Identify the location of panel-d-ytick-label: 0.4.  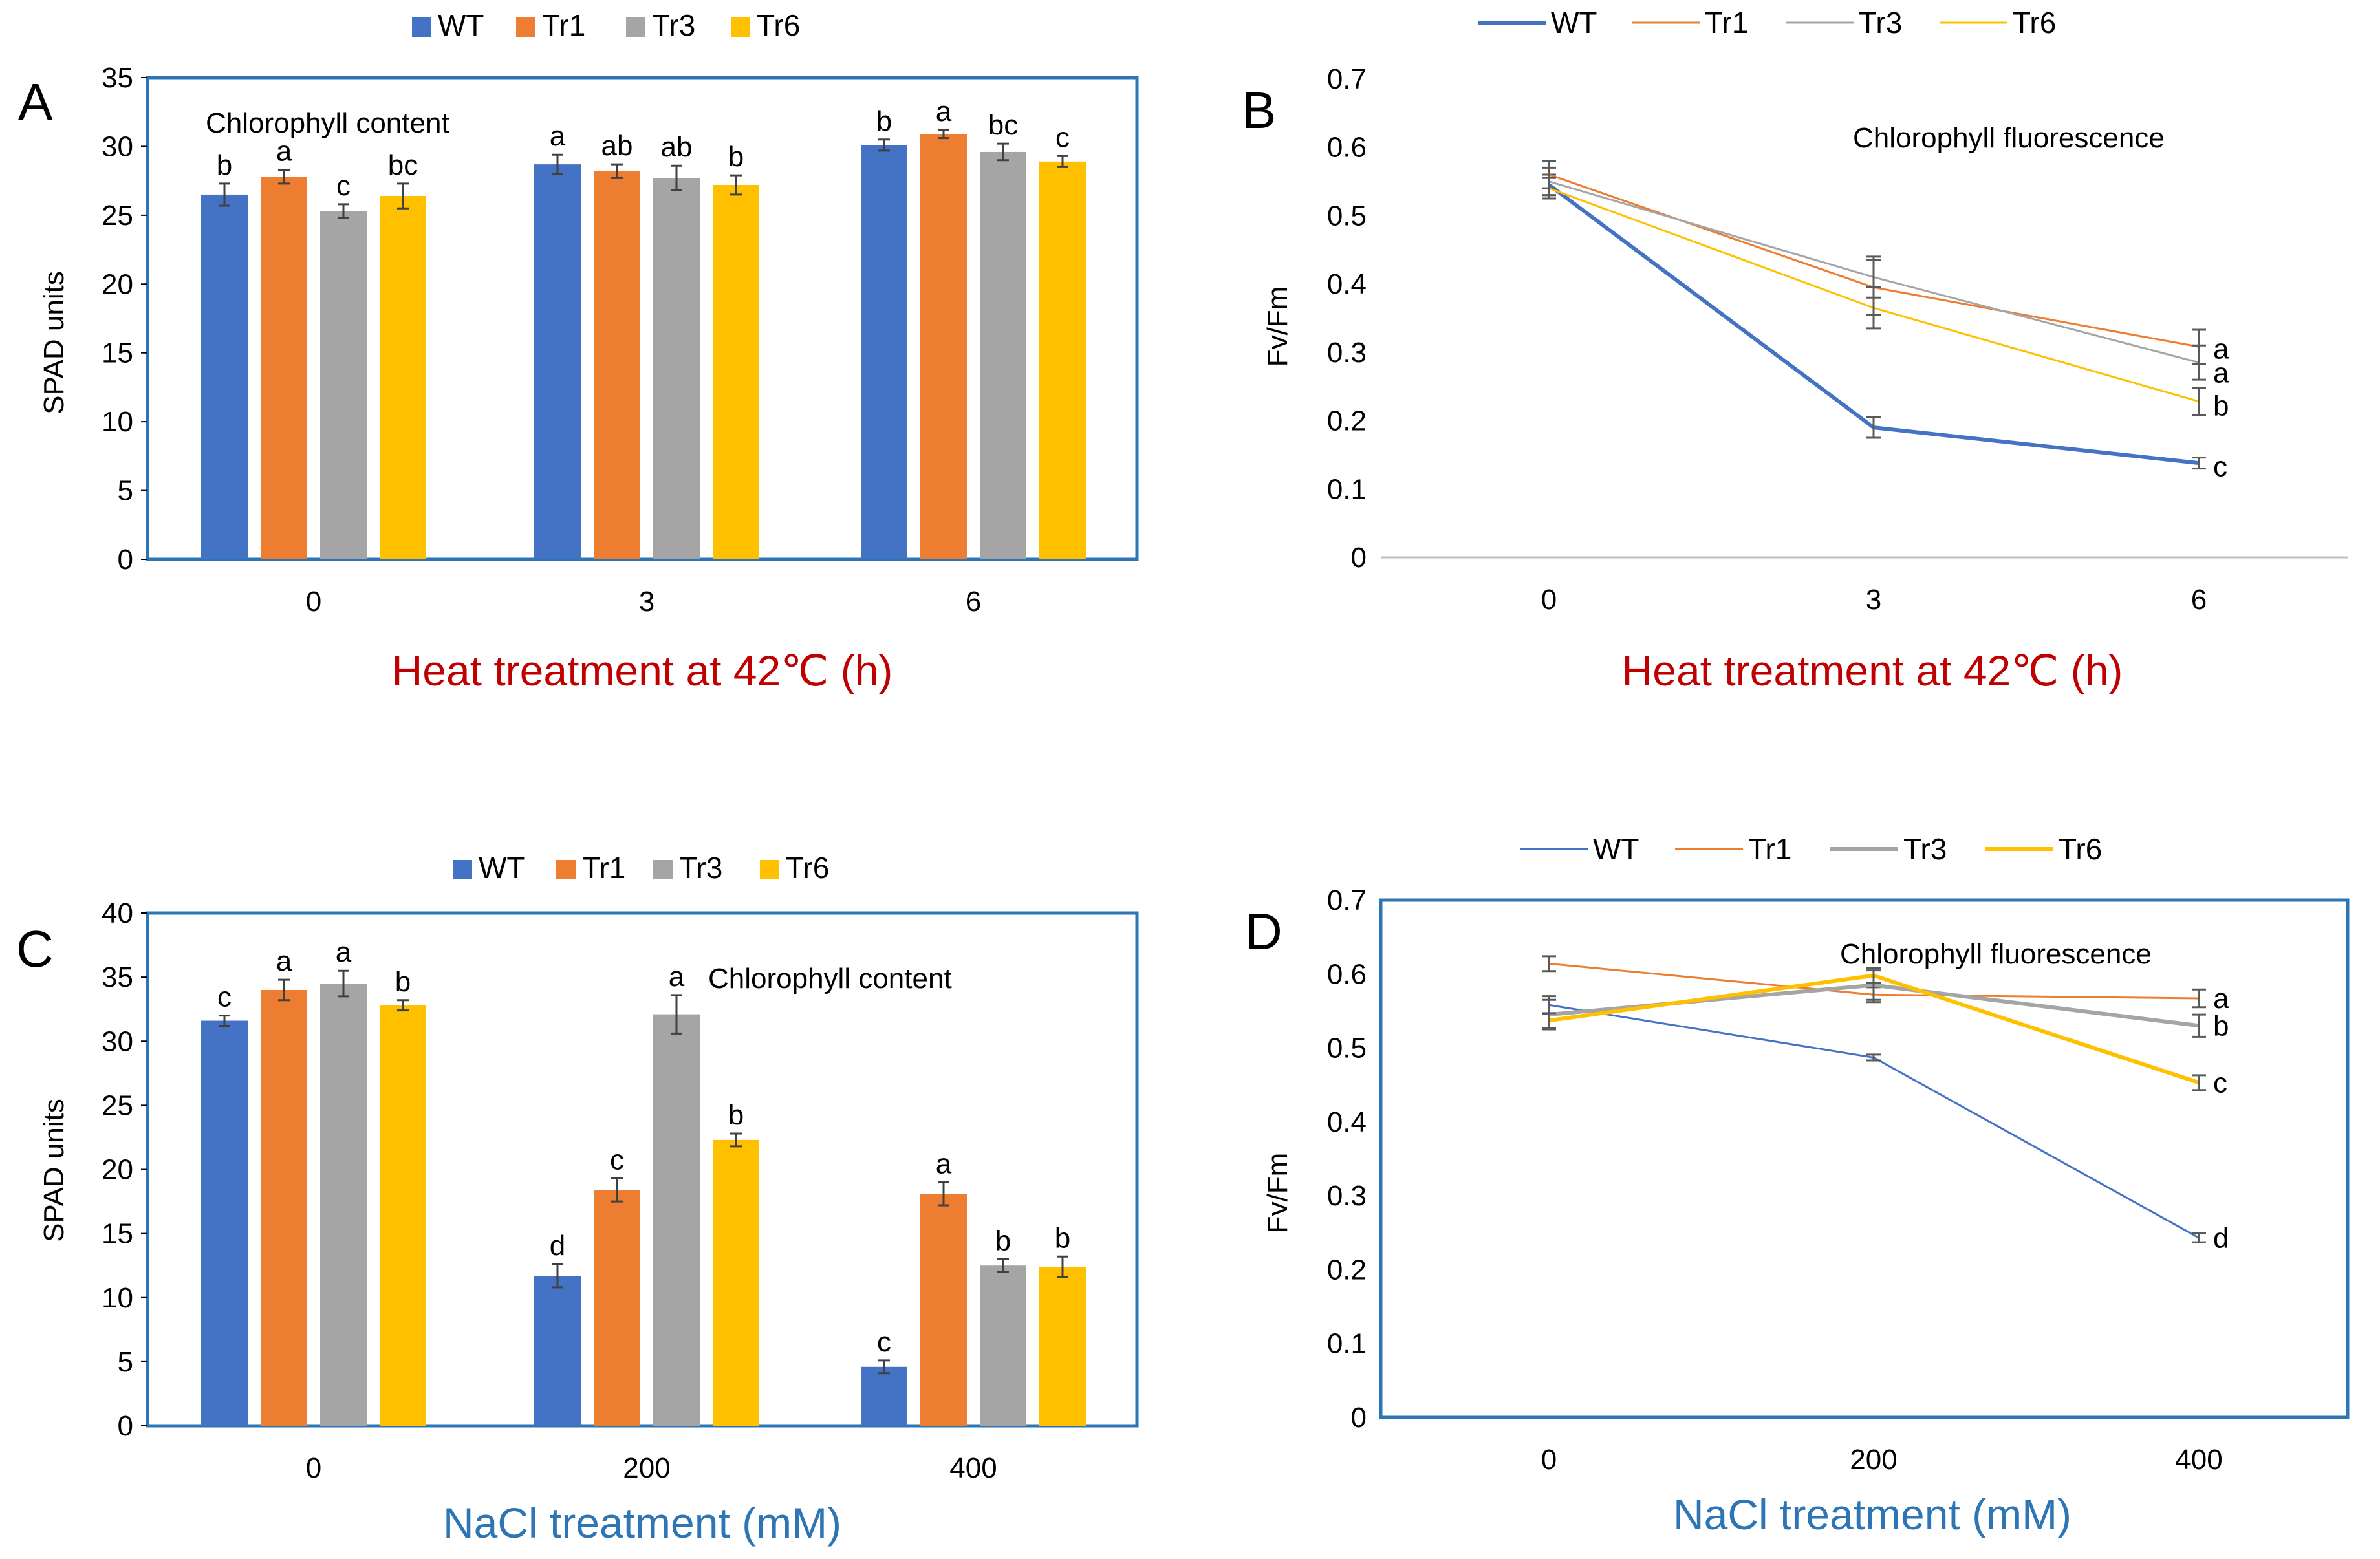
(1347, 1122).